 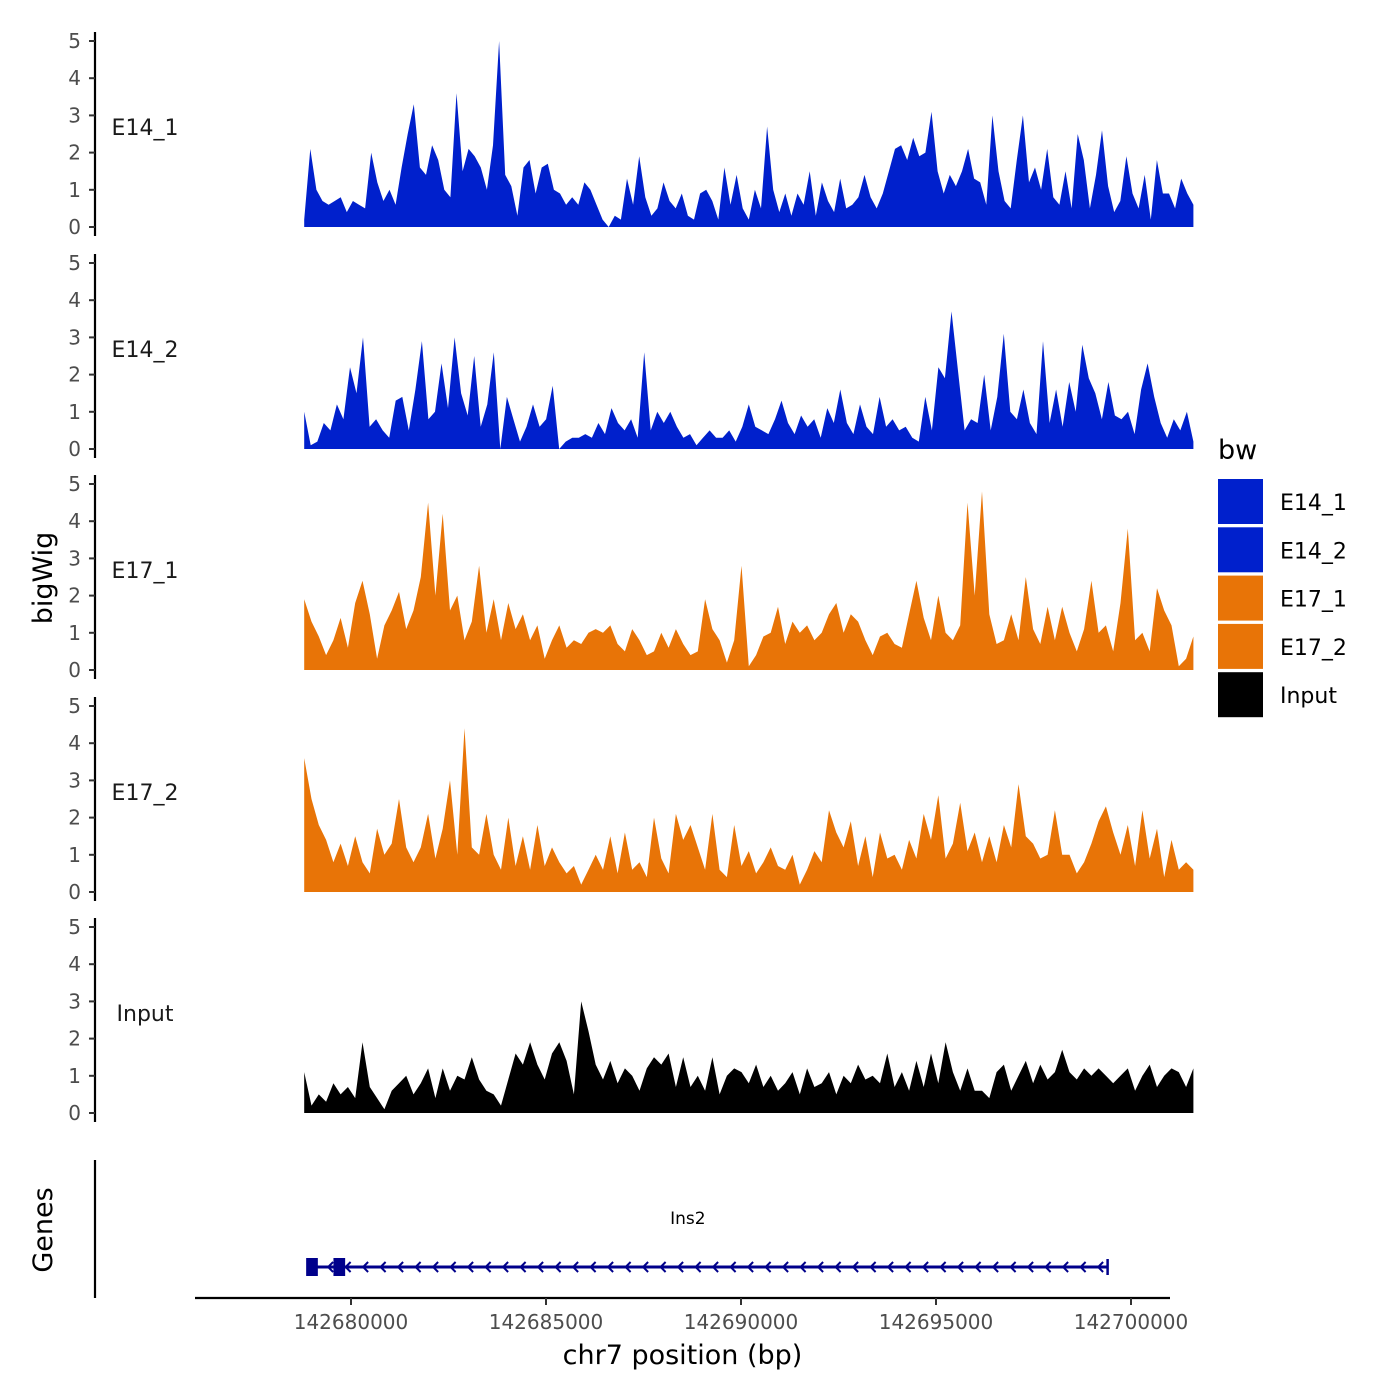 What do you see at coordinates (1131, 1322) in the screenshot?
I see `x-tick-label: 142700000` at bounding box center [1131, 1322].